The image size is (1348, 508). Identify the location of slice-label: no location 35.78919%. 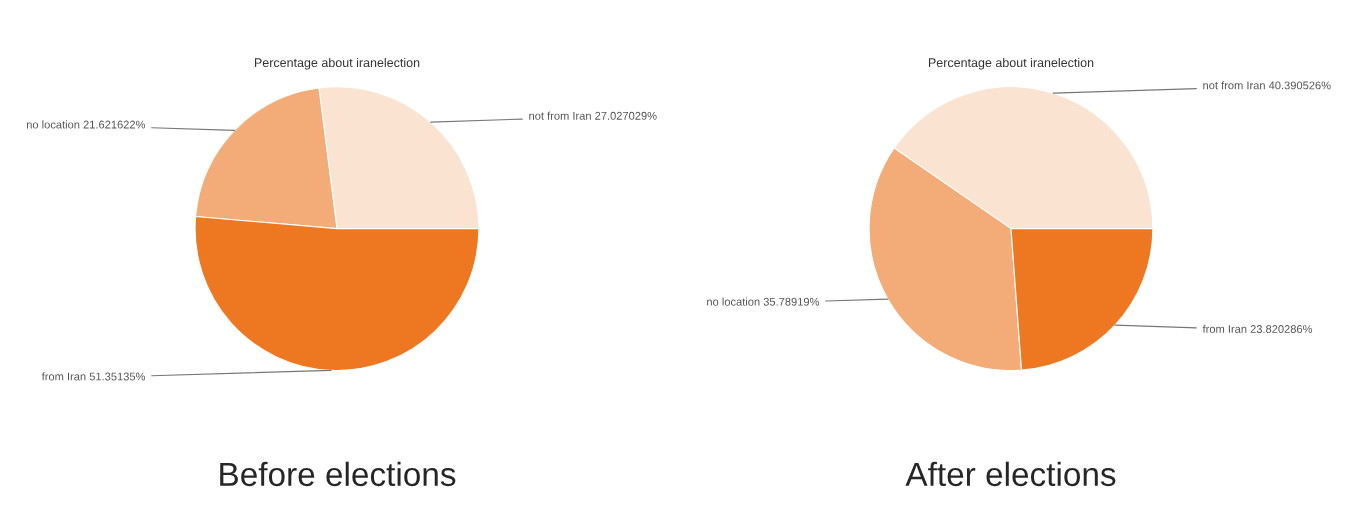
(763, 301).